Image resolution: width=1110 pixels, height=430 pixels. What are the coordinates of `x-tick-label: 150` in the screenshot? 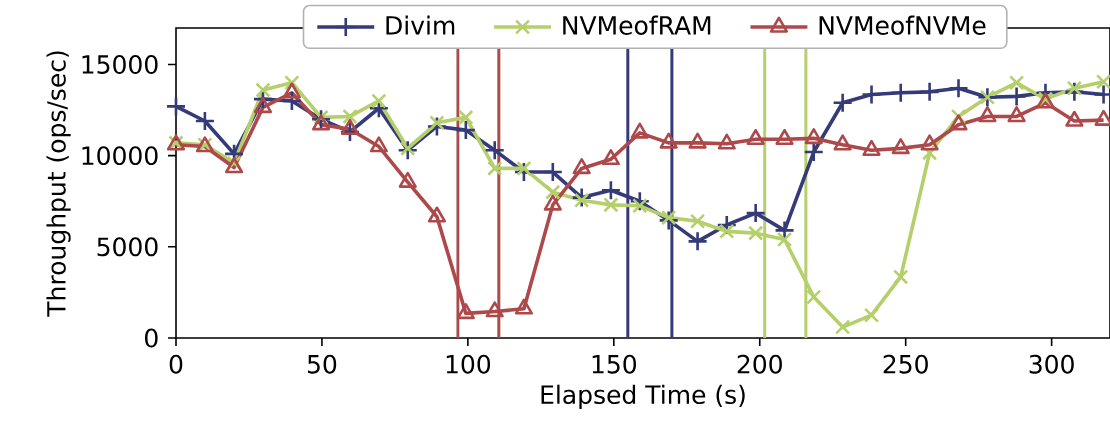 It's located at (614, 364).